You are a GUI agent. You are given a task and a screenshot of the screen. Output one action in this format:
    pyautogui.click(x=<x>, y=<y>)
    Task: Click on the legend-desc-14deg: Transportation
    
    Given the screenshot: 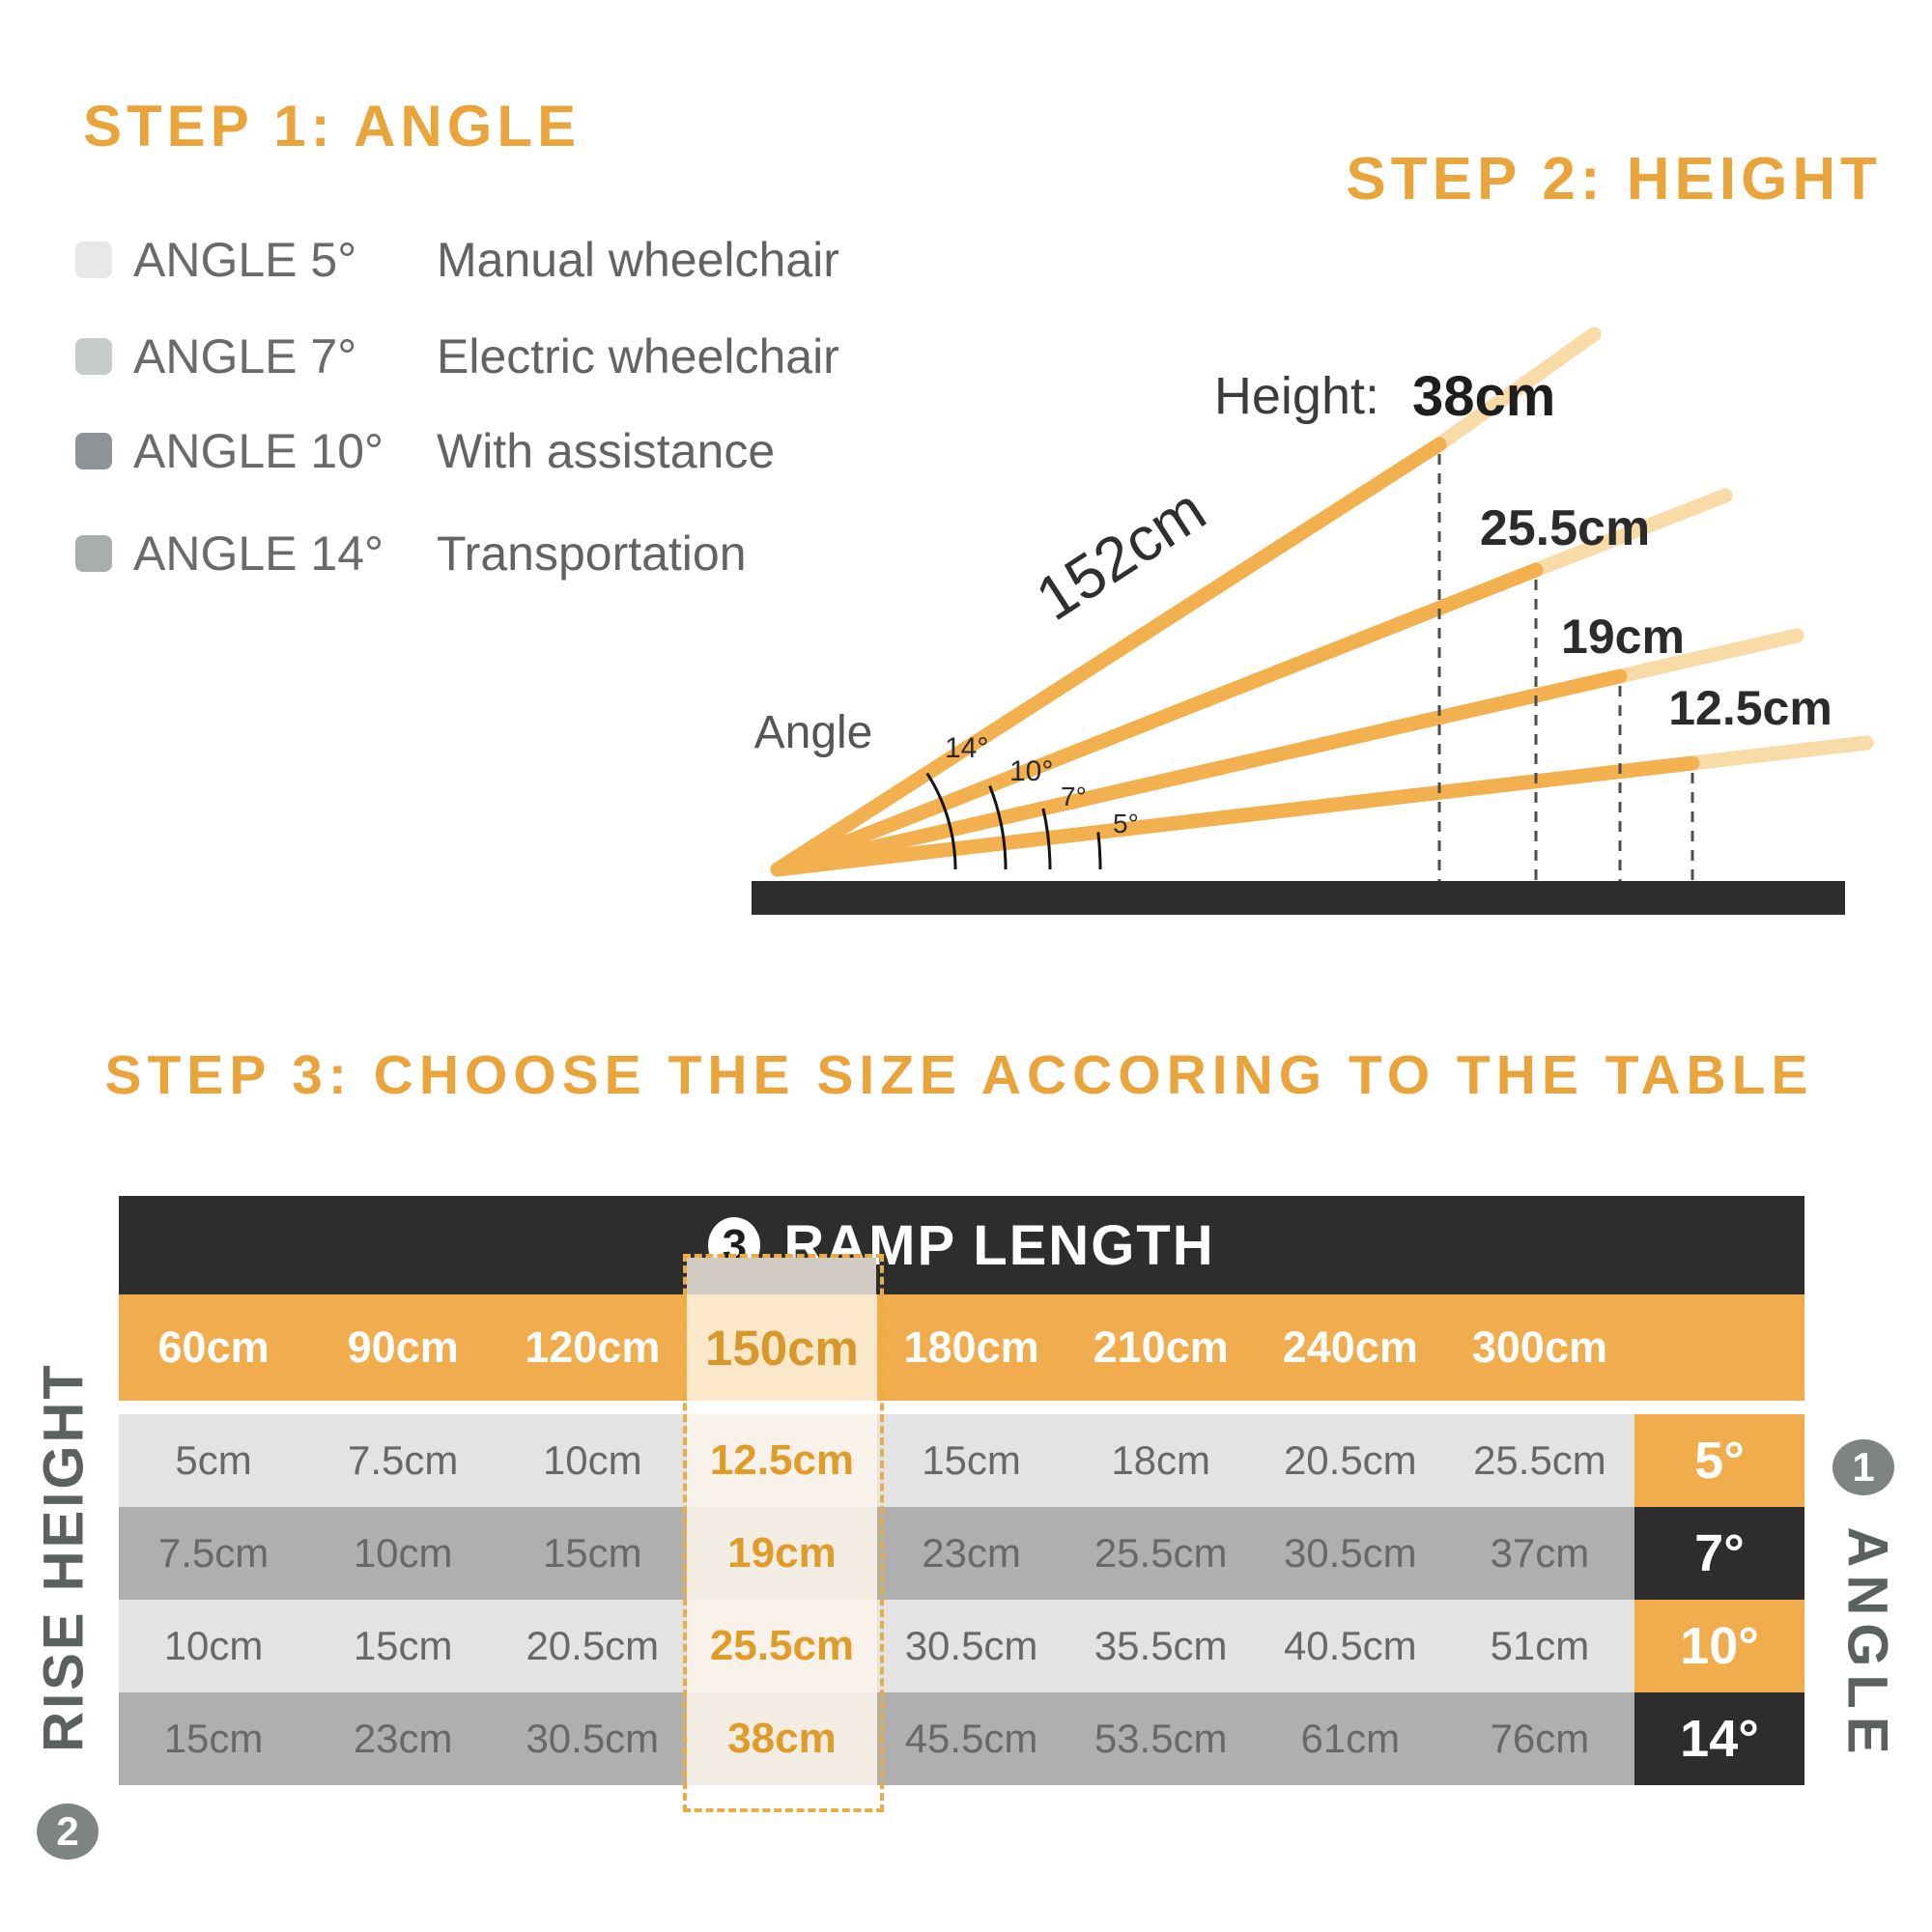 What is the action you would take?
    pyautogui.click(x=592, y=553)
    